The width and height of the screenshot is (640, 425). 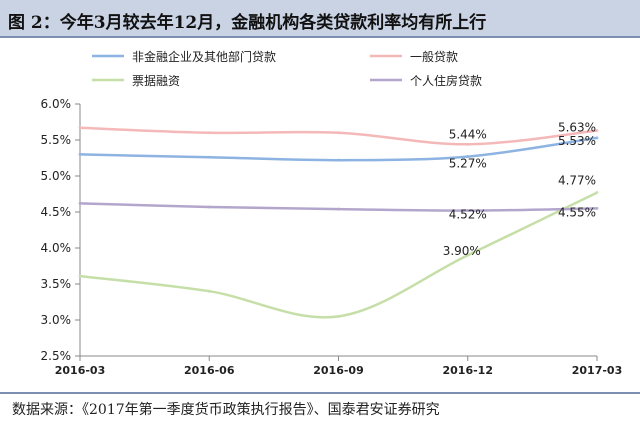 What do you see at coordinates (468, 134) in the screenshot?
I see `data-label: 5.44%` at bounding box center [468, 134].